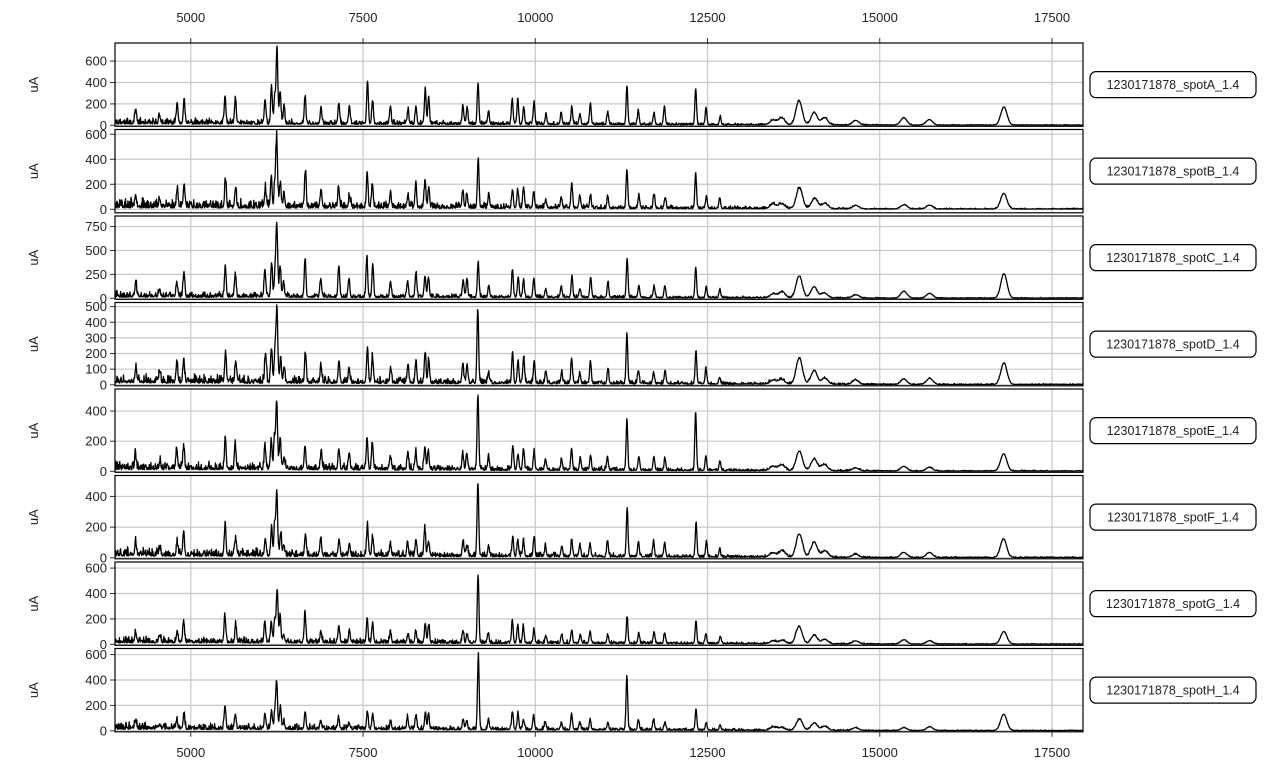 The image size is (1272, 769). What do you see at coordinates (363, 752) in the screenshot?
I see `bottom-x-tick-label: 7500` at bounding box center [363, 752].